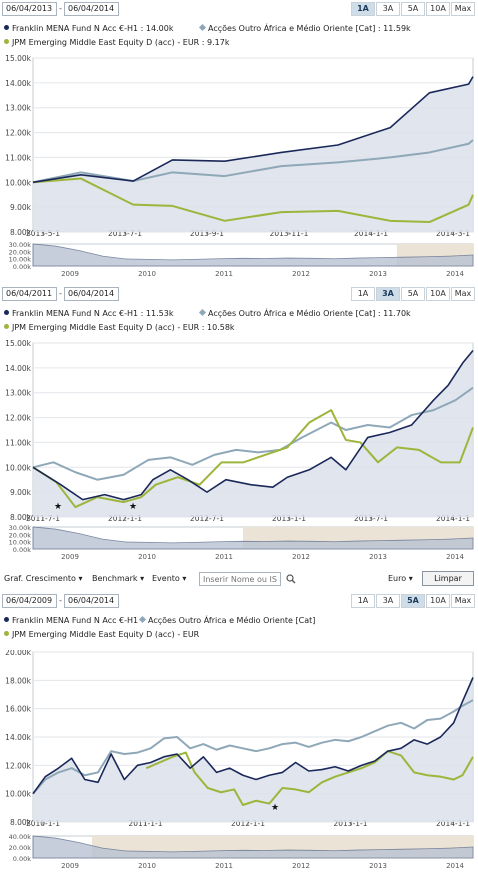 The height and width of the screenshot is (880, 478). What do you see at coordinates (291, 579) in the screenshot?
I see `search-icon` at bounding box center [291, 579].